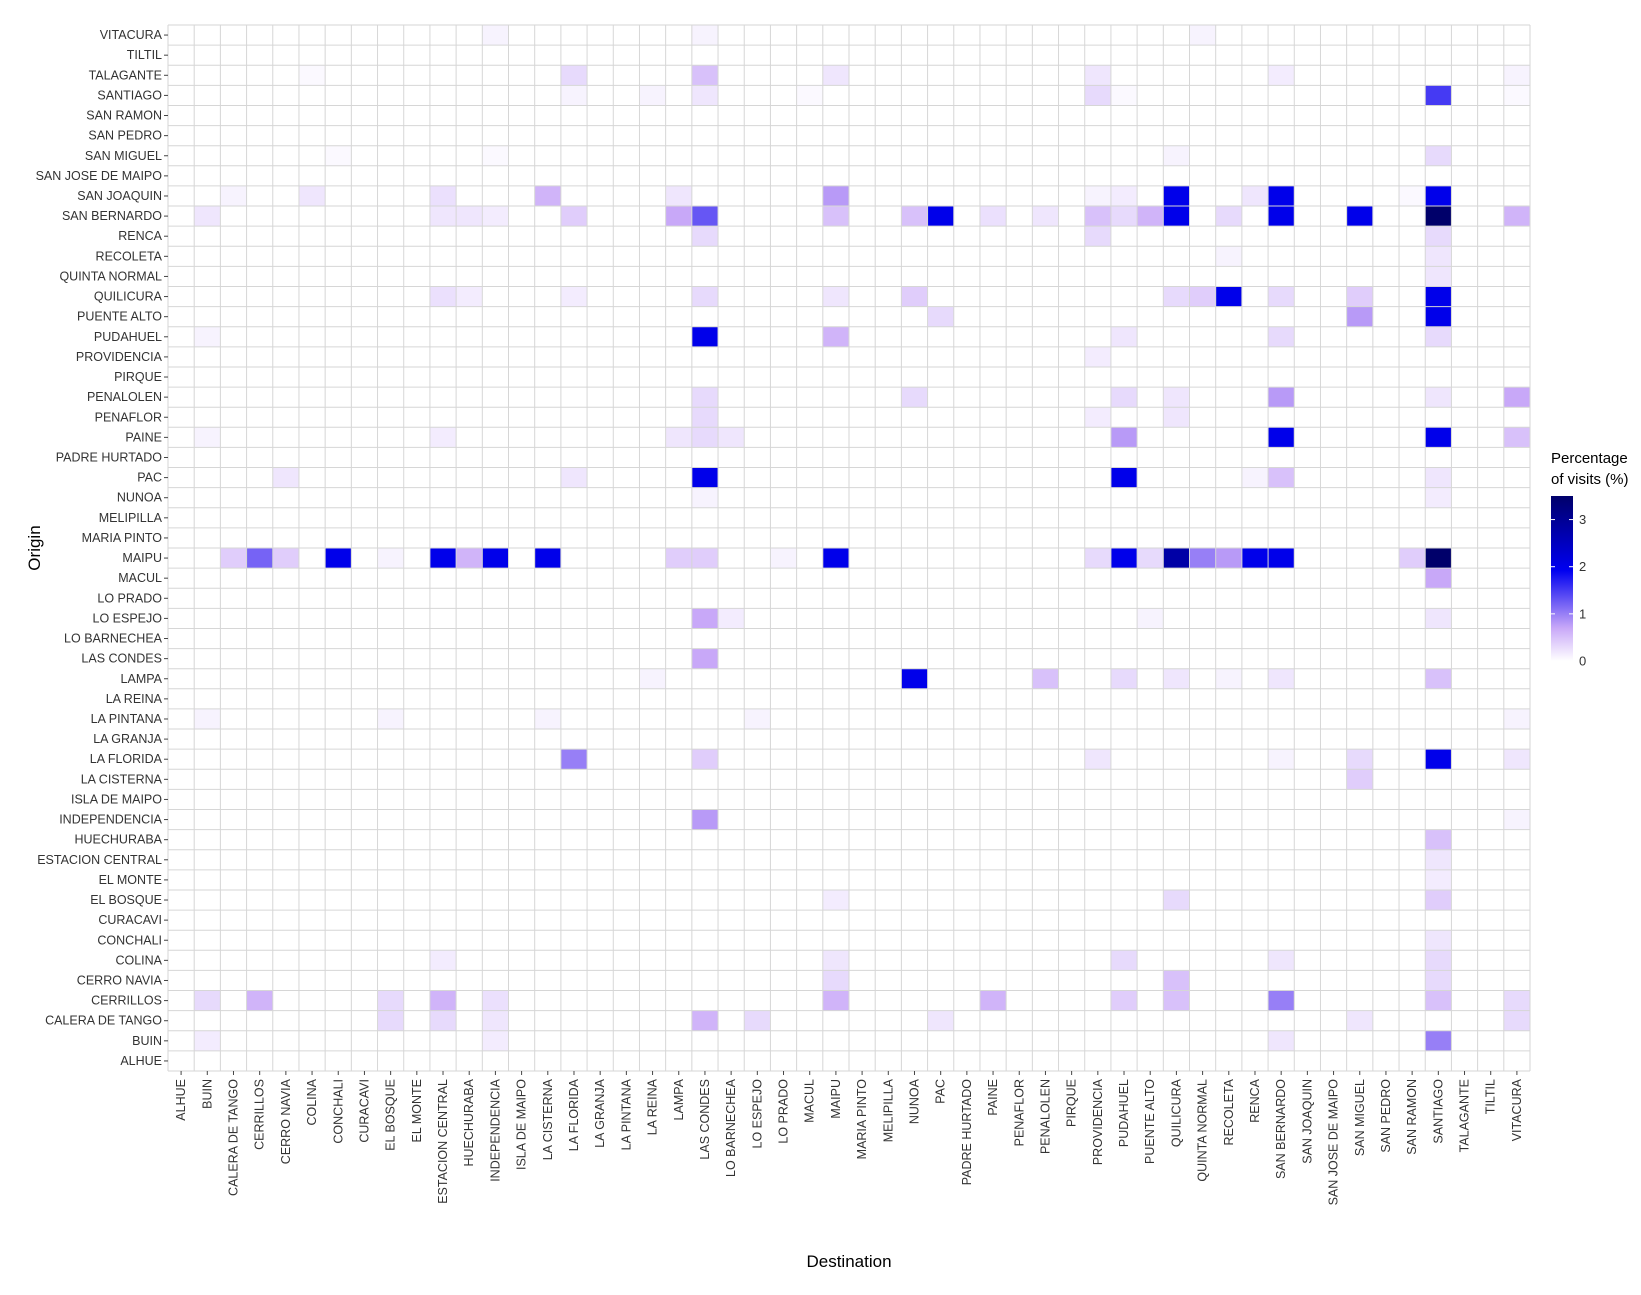  What do you see at coordinates (443, 216) in the screenshot?
I see `cell-san-bernardo-to-estacion-central` at bounding box center [443, 216].